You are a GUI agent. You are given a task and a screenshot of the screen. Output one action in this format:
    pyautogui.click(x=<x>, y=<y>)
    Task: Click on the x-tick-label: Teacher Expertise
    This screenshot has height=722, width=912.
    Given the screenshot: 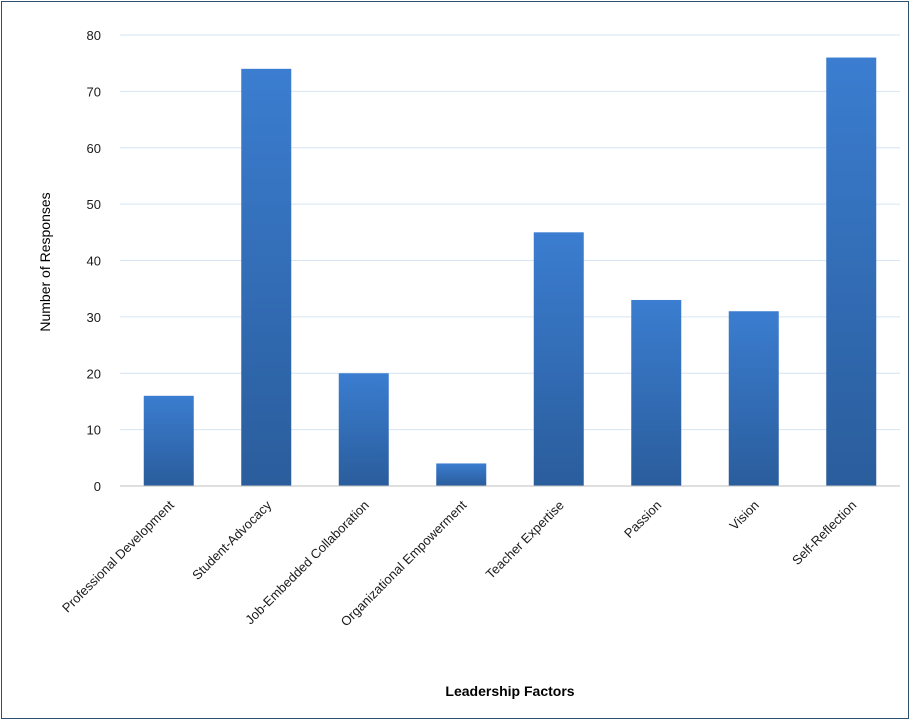 What is the action you would take?
    pyautogui.click(x=525, y=540)
    